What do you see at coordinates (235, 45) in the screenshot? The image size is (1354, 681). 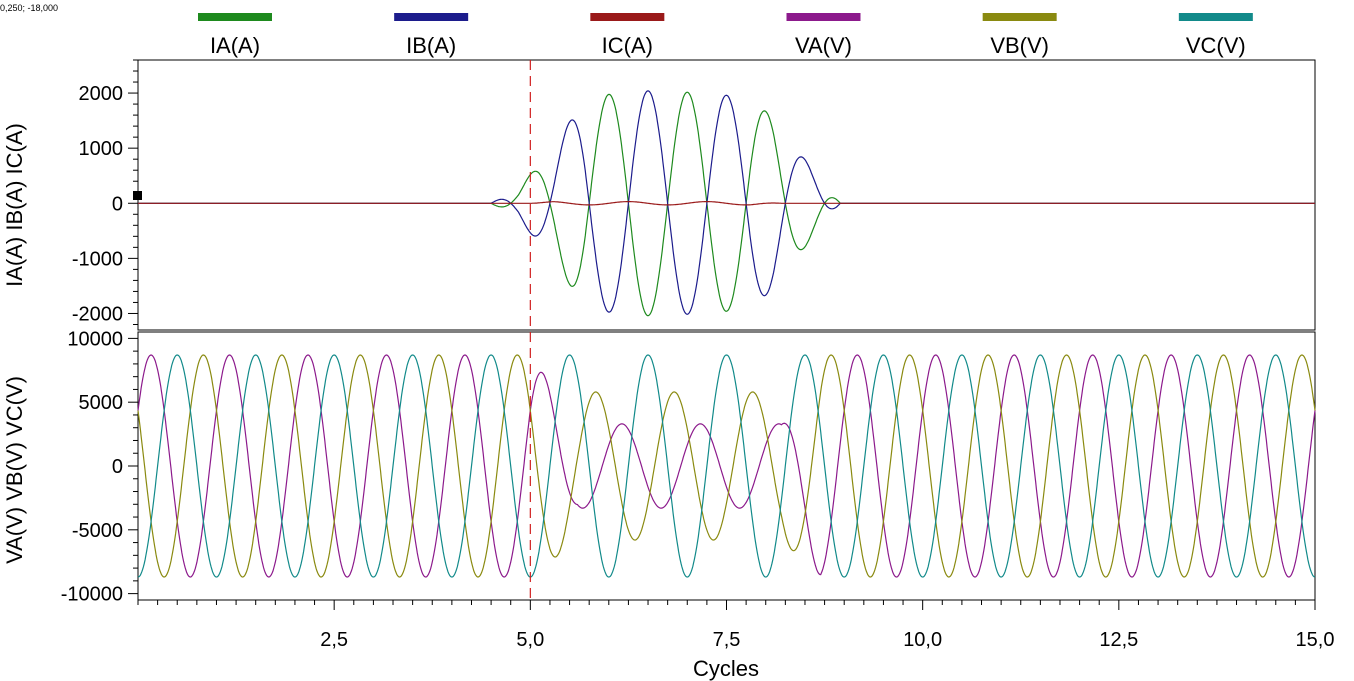 I see `legend-label: IA(A)` at bounding box center [235, 45].